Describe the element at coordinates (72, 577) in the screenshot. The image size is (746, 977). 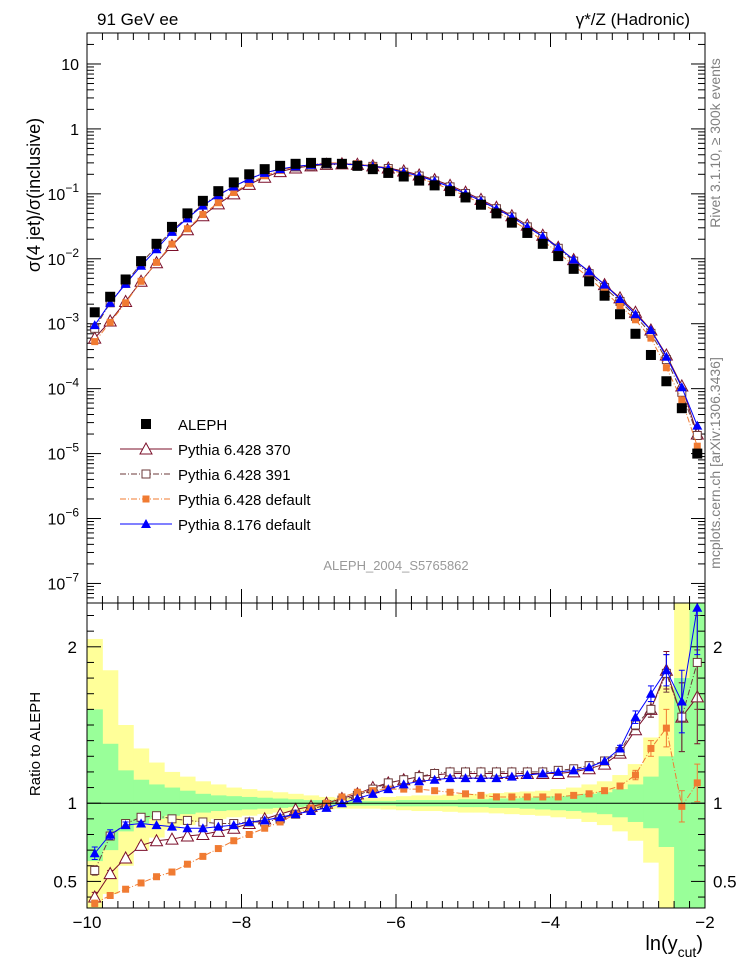
I see `main-y-tick-exponent: −7` at that location.